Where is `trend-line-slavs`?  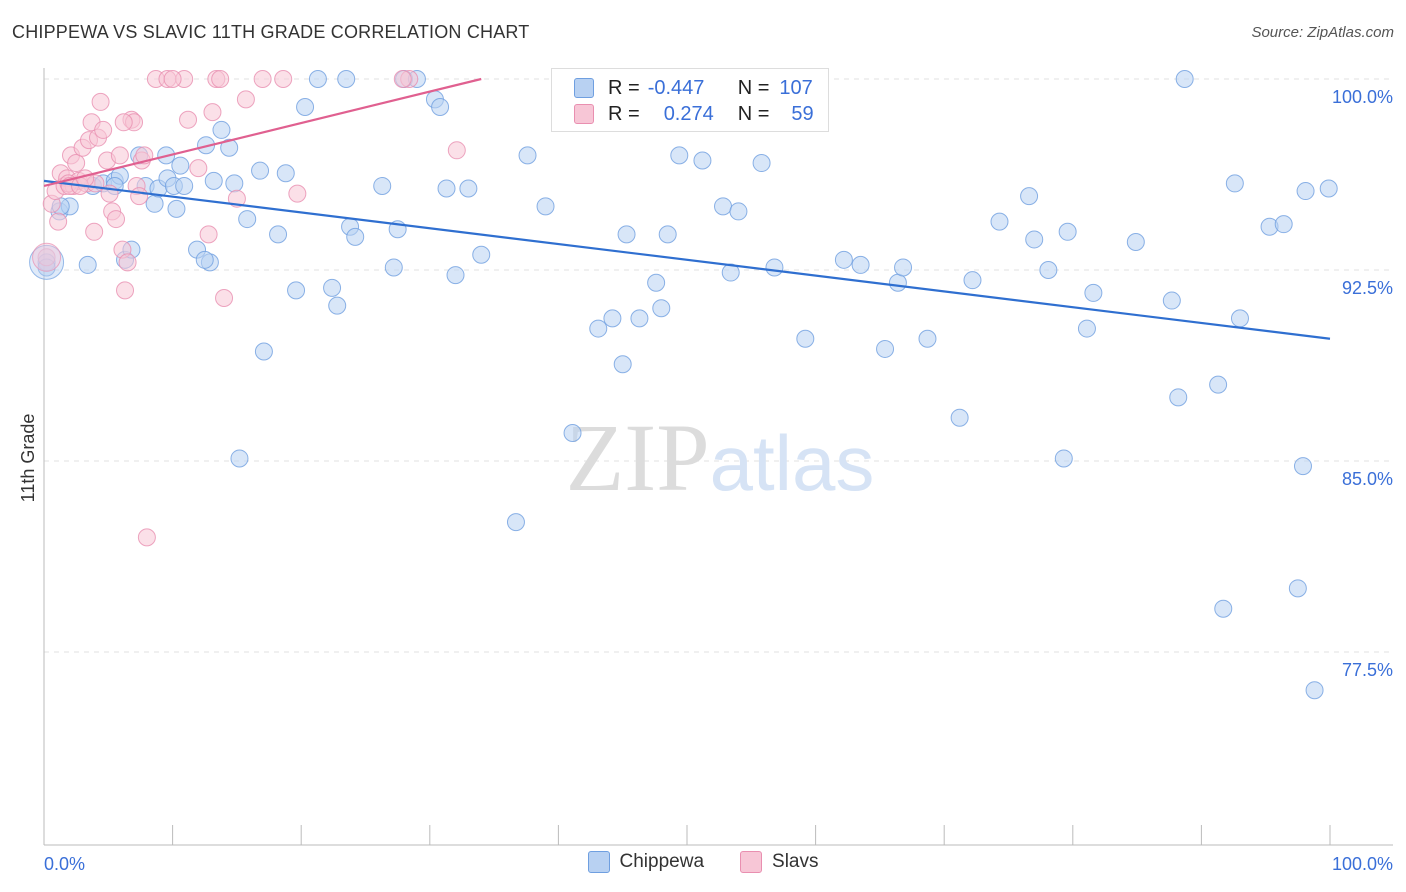 trend-line-slavs is located at coordinates (262, 132).